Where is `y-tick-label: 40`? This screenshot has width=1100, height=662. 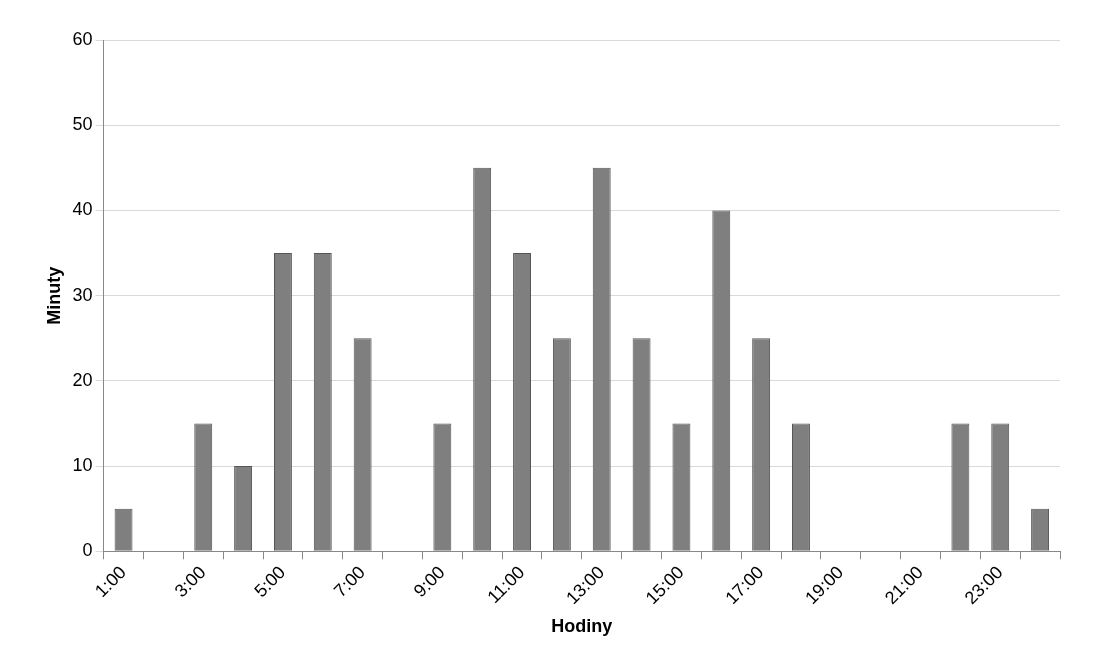
y-tick-label: 40 is located at coordinates (82, 209).